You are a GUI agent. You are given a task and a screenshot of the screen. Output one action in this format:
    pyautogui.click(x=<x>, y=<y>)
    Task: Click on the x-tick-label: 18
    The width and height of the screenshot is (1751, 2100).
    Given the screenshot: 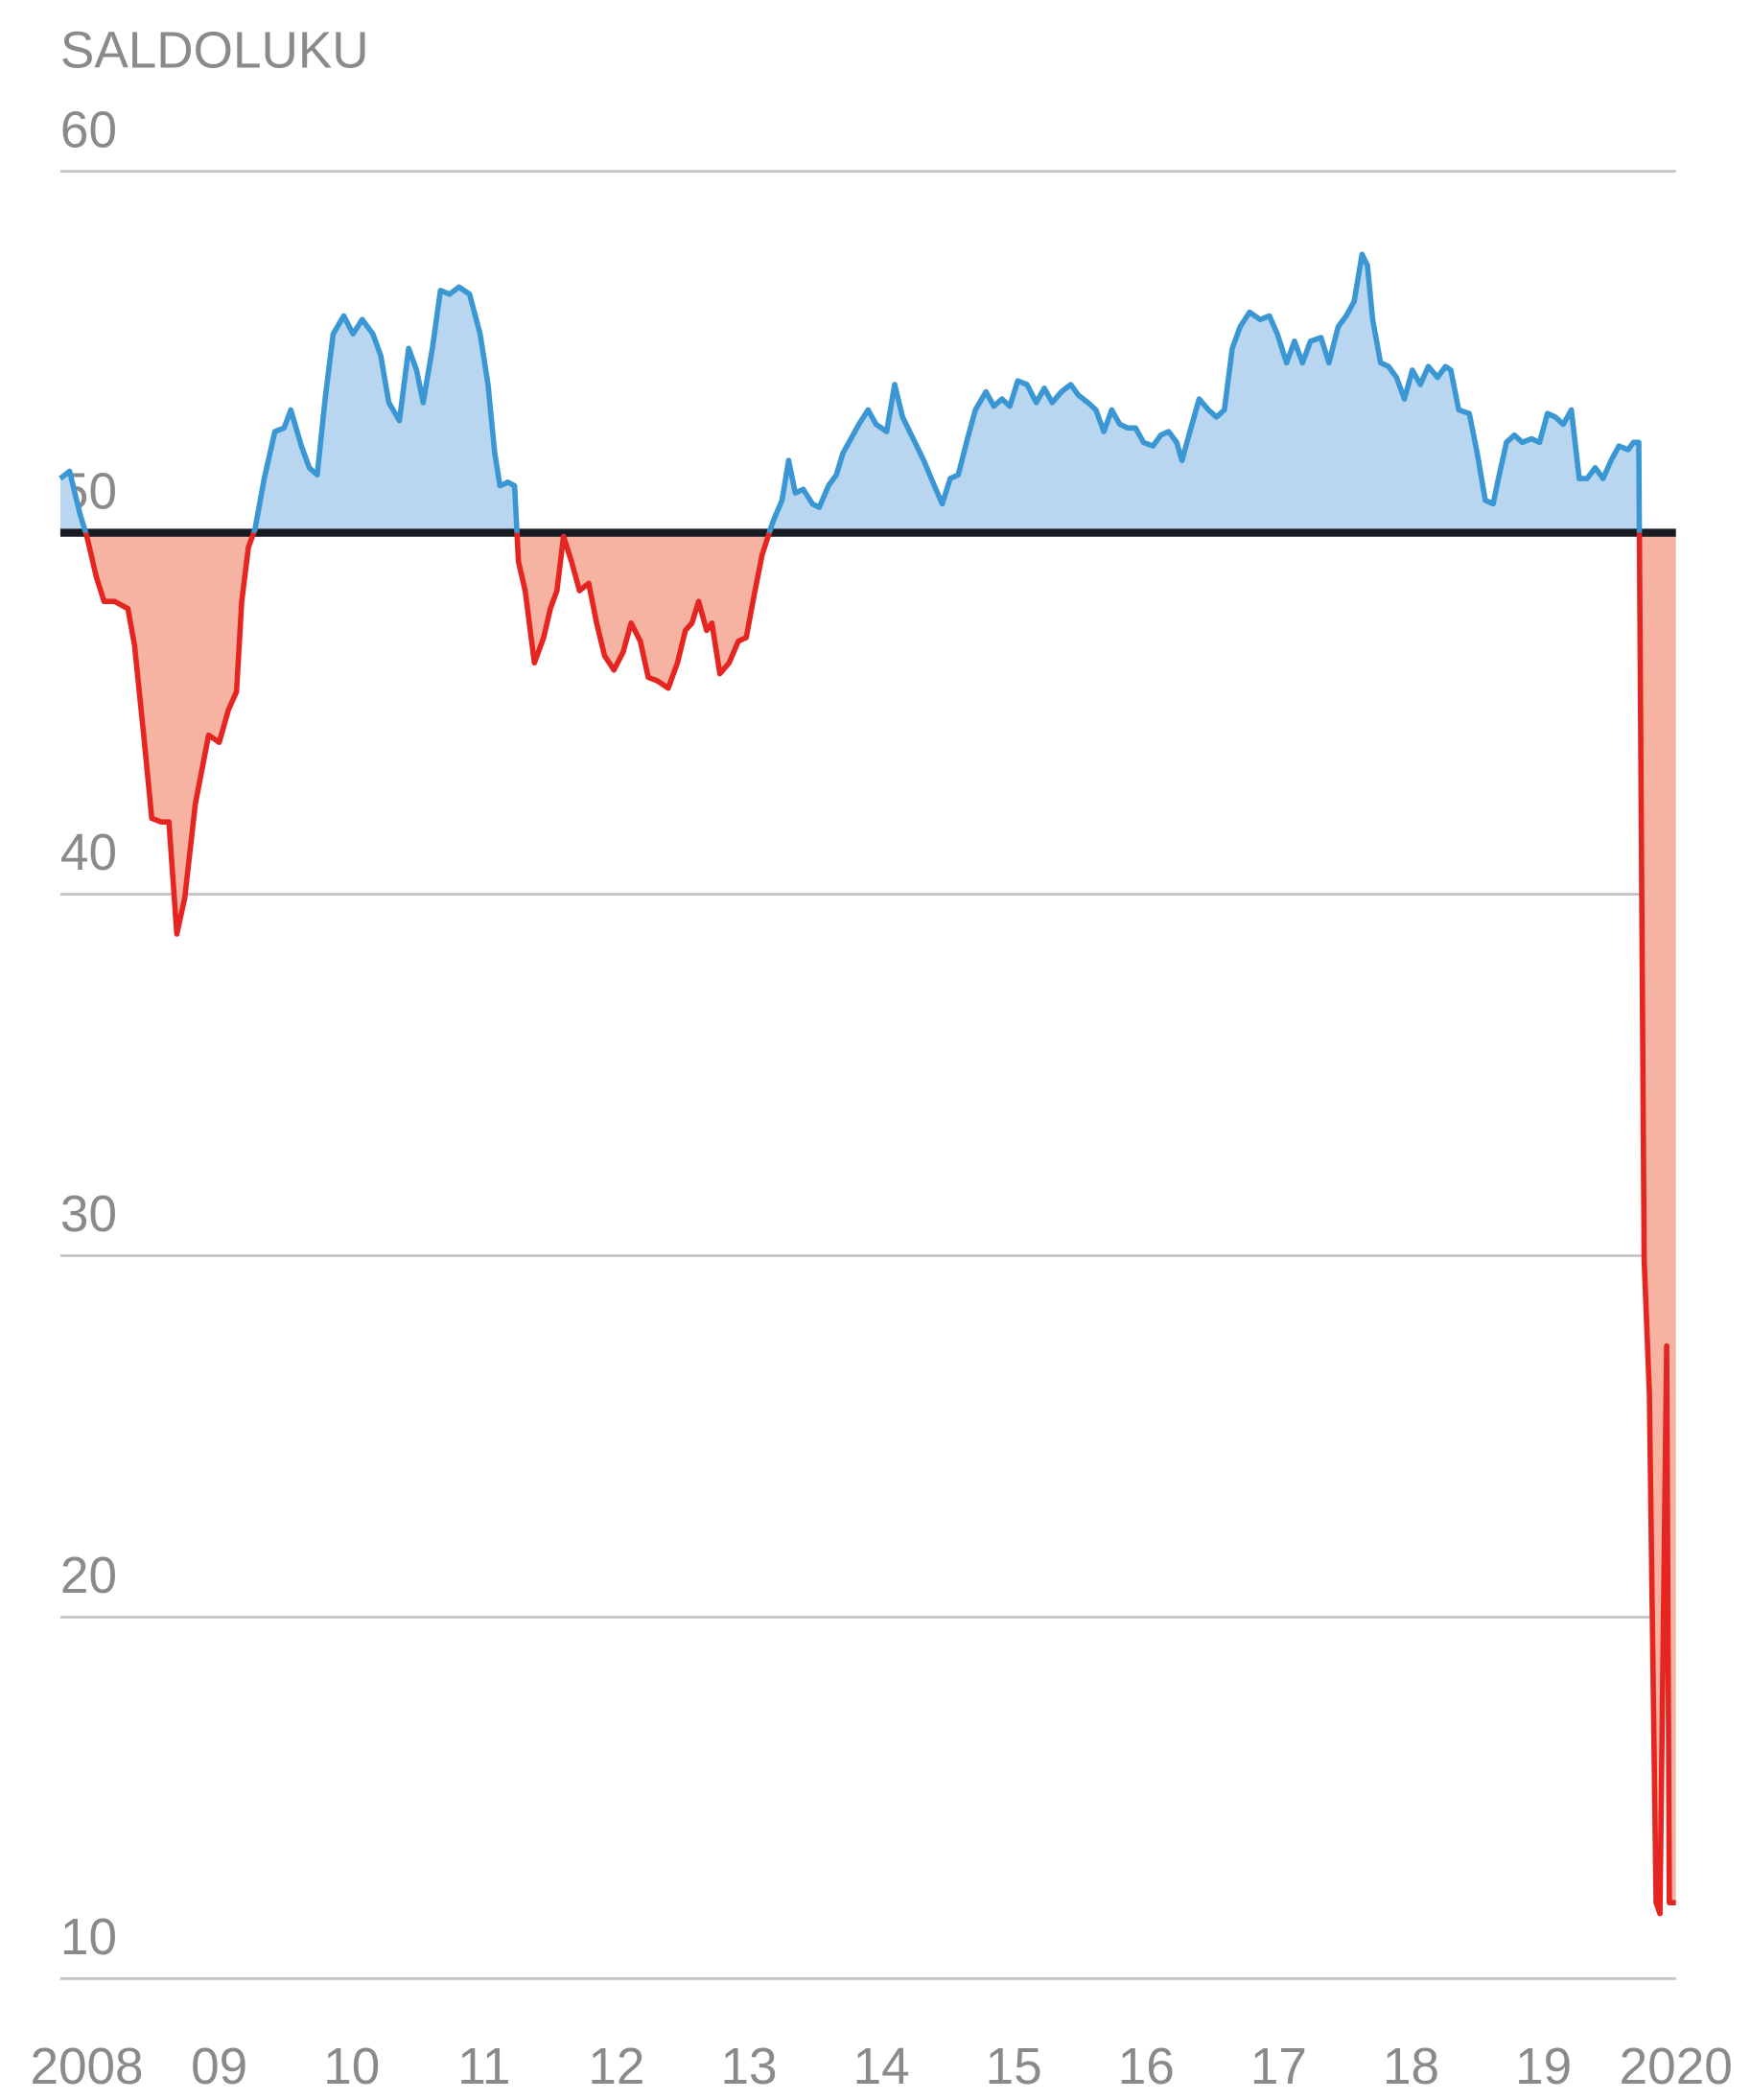 What is the action you would take?
    pyautogui.click(x=1411, y=2067)
    